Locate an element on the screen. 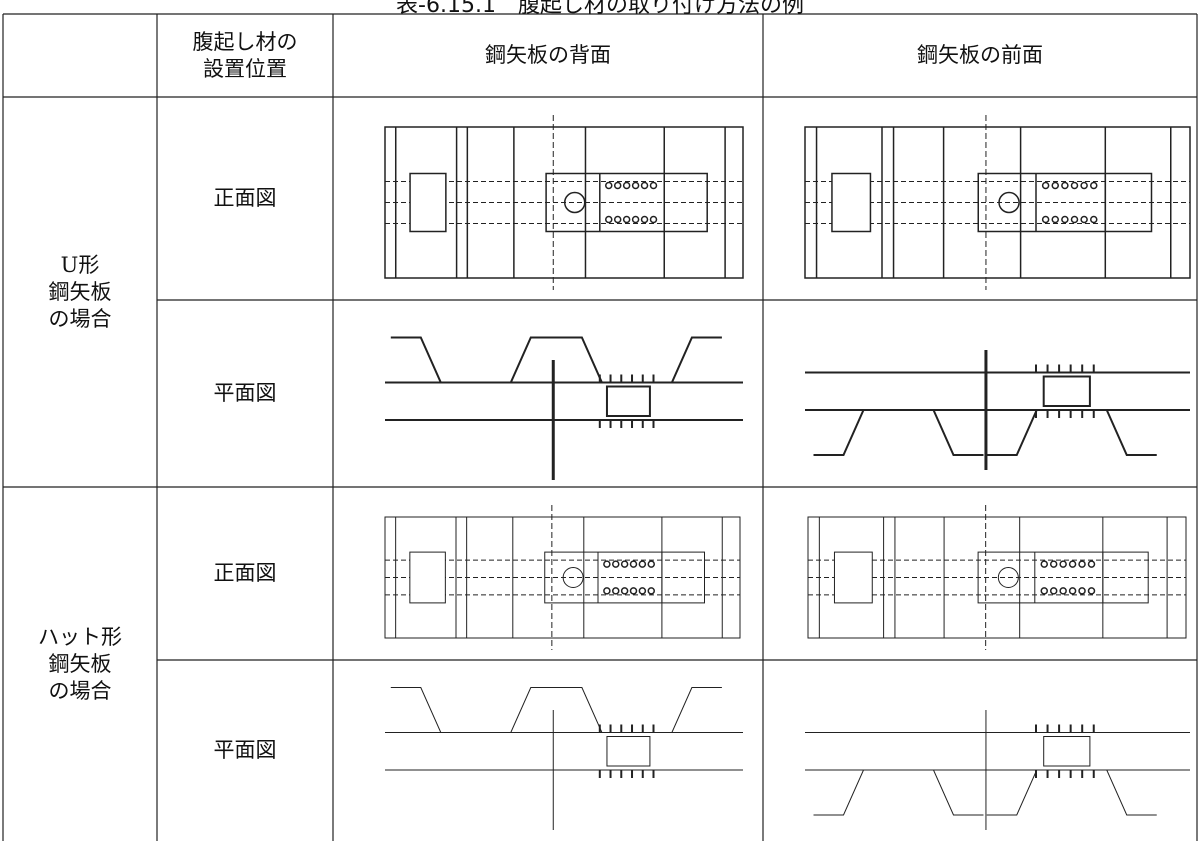 Image resolution: width=1200 pixels, height=841 pixels. header-cell: 鋼矢板の前面 is located at coordinates (980, 55).